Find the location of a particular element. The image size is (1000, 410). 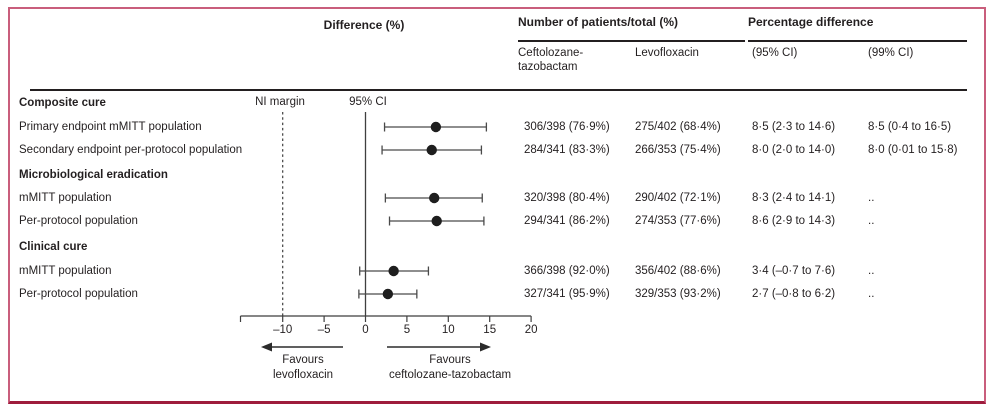

column-subheader-99ci: (99% CI) is located at coordinates (891, 53).